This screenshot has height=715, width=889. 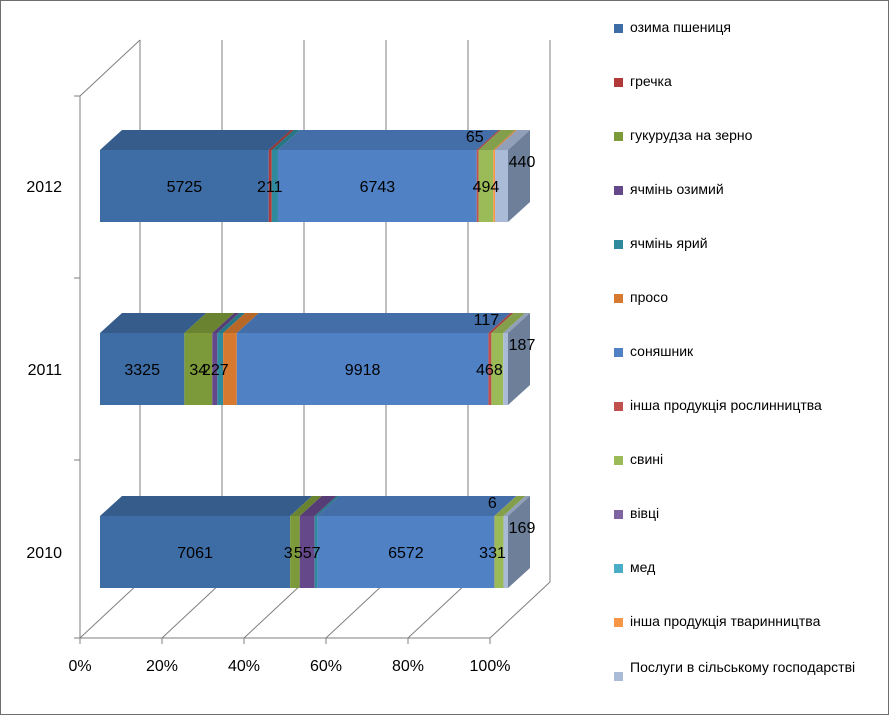 What do you see at coordinates (162, 666) in the screenshot?
I see `x-tick-label: 20%` at bounding box center [162, 666].